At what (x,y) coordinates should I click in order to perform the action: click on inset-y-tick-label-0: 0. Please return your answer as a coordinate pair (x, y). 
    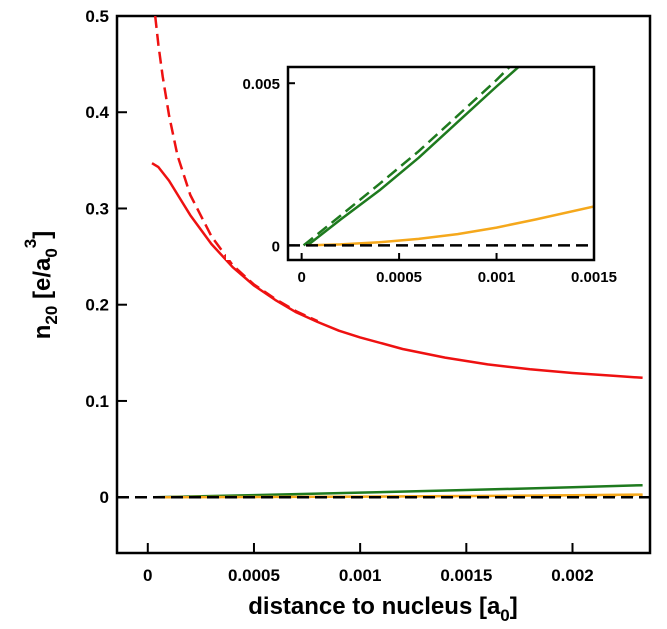
    Looking at the image, I should click on (276, 246).